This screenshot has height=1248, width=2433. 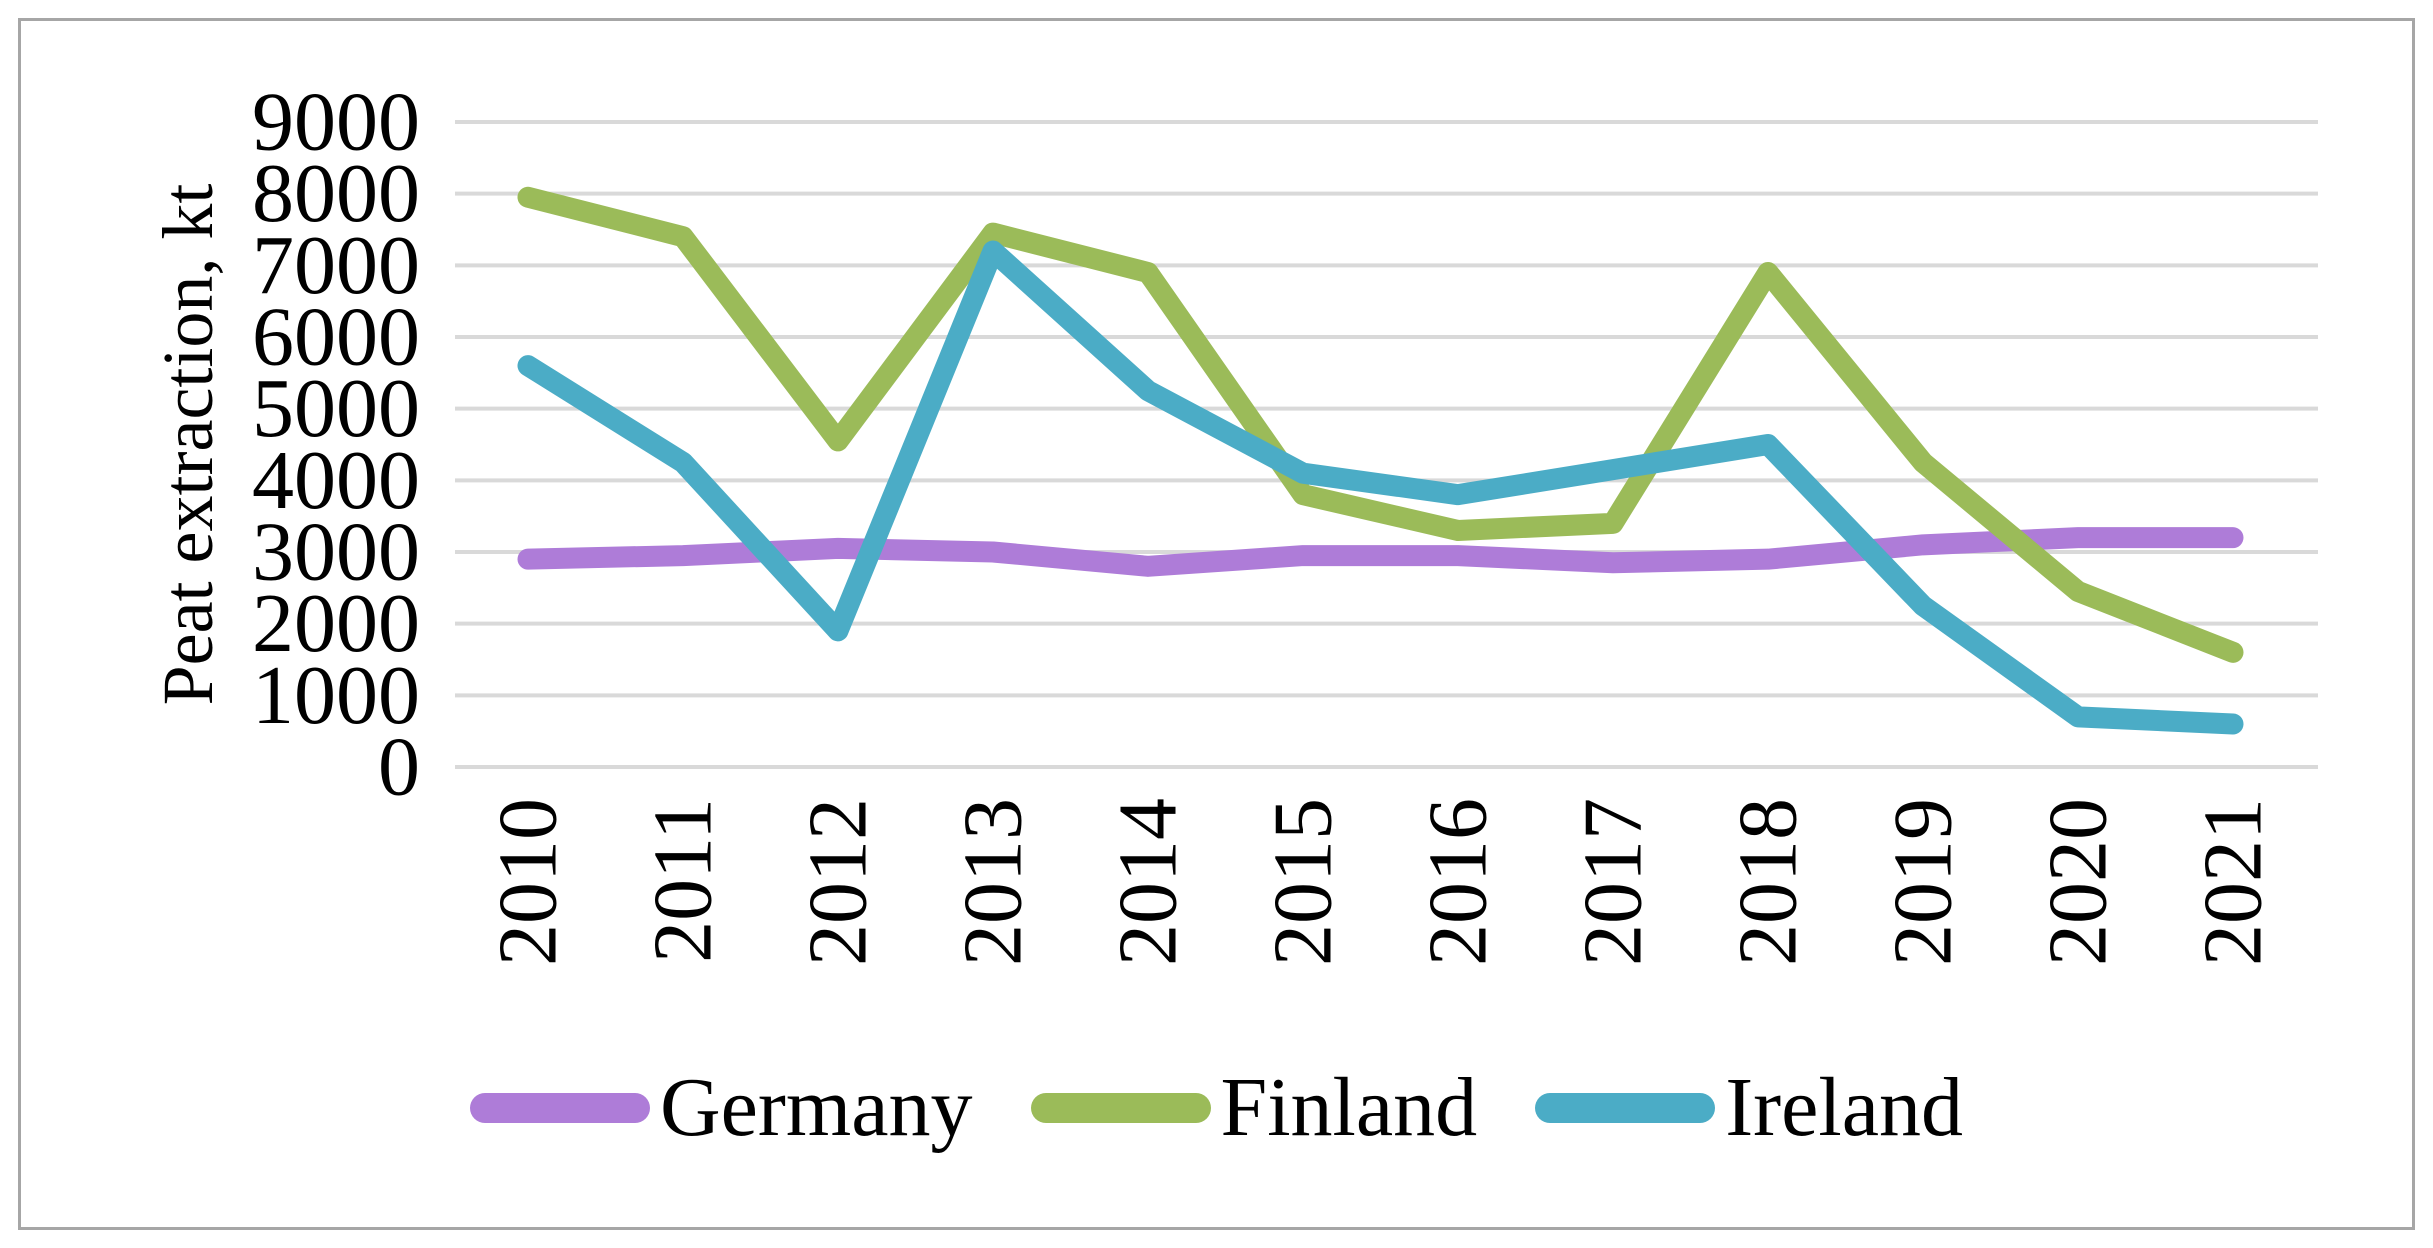 What do you see at coordinates (1120, 1108) in the screenshot?
I see `finland-line-swatch` at bounding box center [1120, 1108].